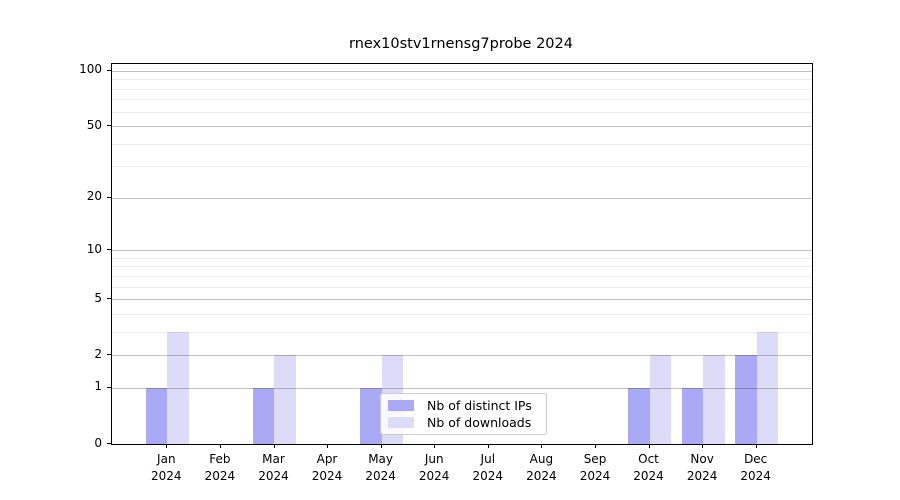  I want to click on legend-label-distinct-ips: Nb of distinct IPs, so click(479, 406).